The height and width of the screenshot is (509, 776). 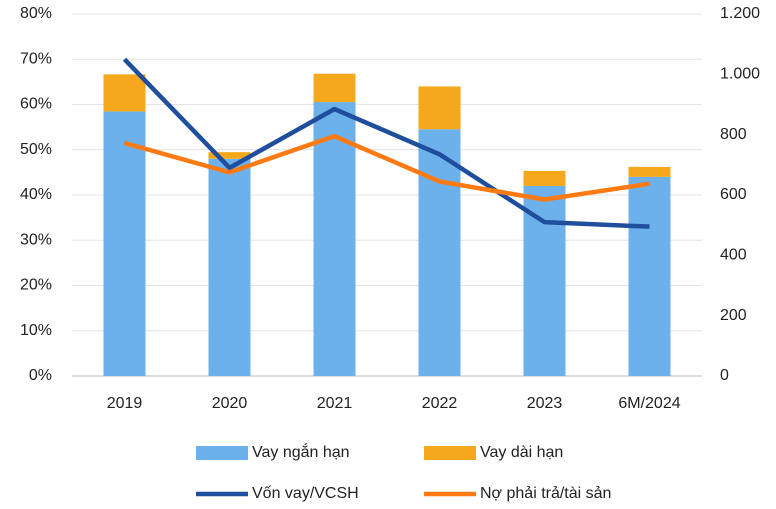 I want to click on y-tick-label: 30%, so click(x=36, y=239).